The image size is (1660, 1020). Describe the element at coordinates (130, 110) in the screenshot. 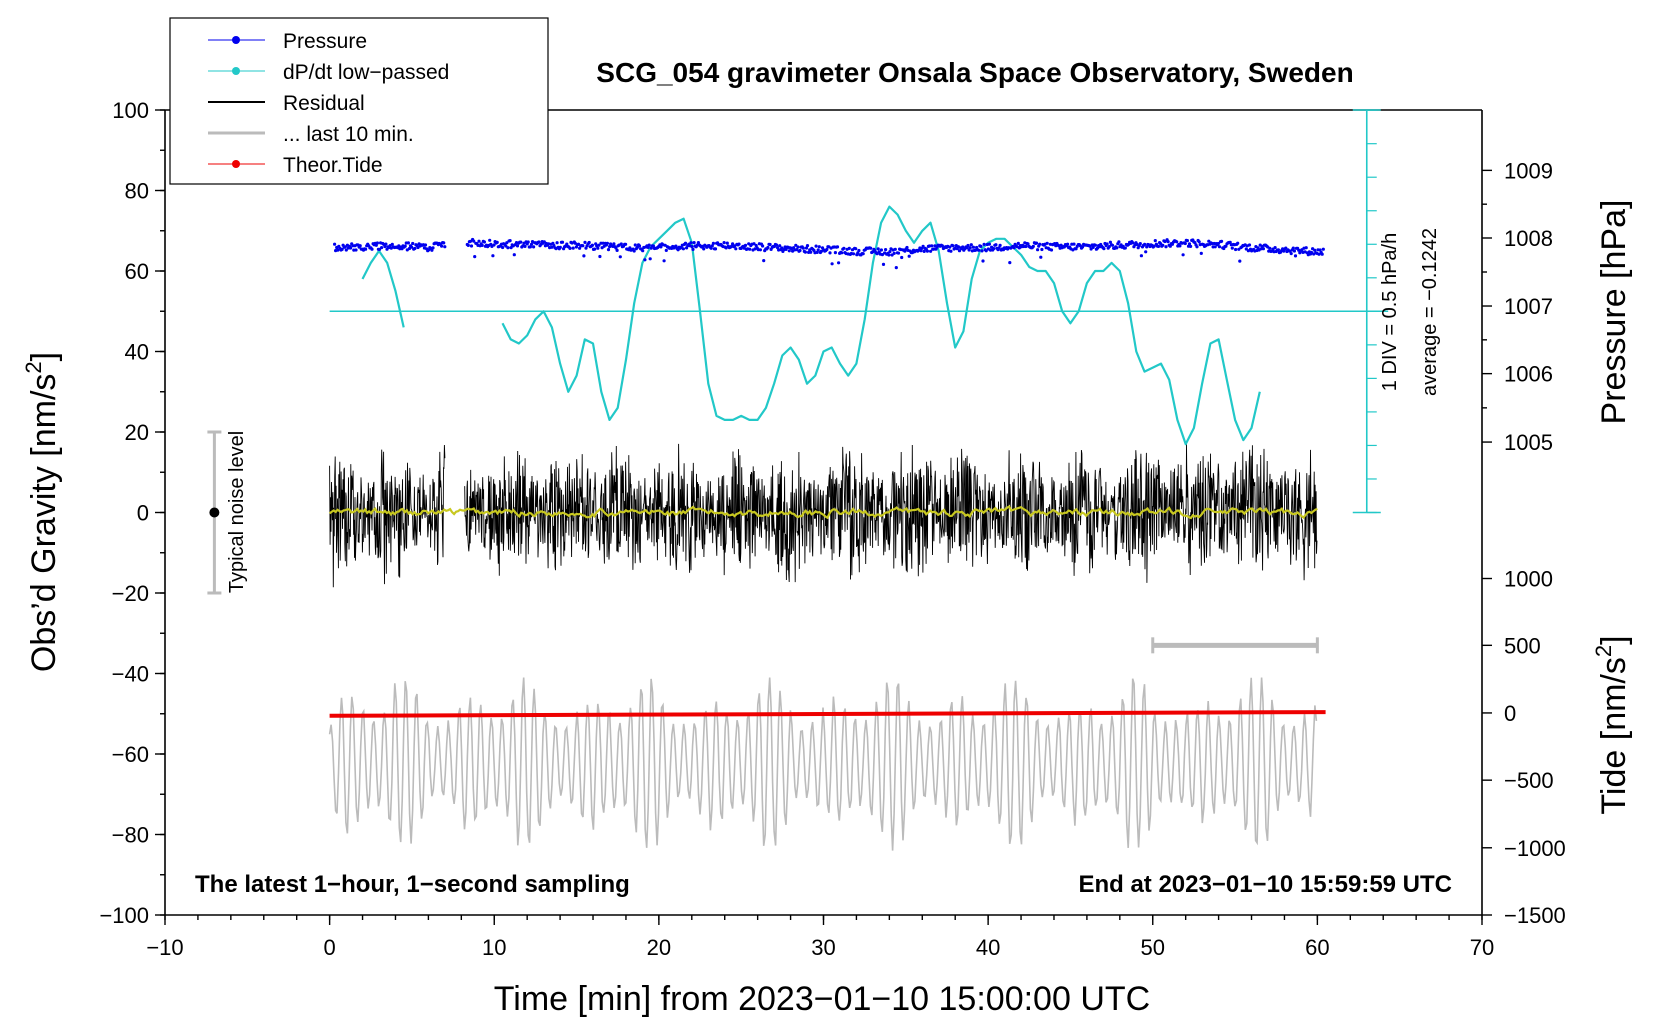

I see `y-tick-label: 100` at that location.